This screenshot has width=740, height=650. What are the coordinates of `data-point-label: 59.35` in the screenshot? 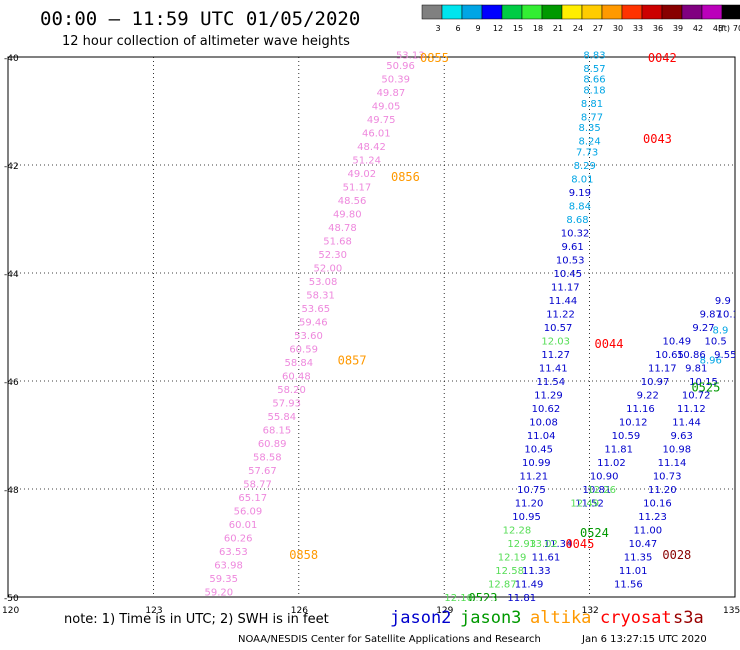 It's located at (223, 579).